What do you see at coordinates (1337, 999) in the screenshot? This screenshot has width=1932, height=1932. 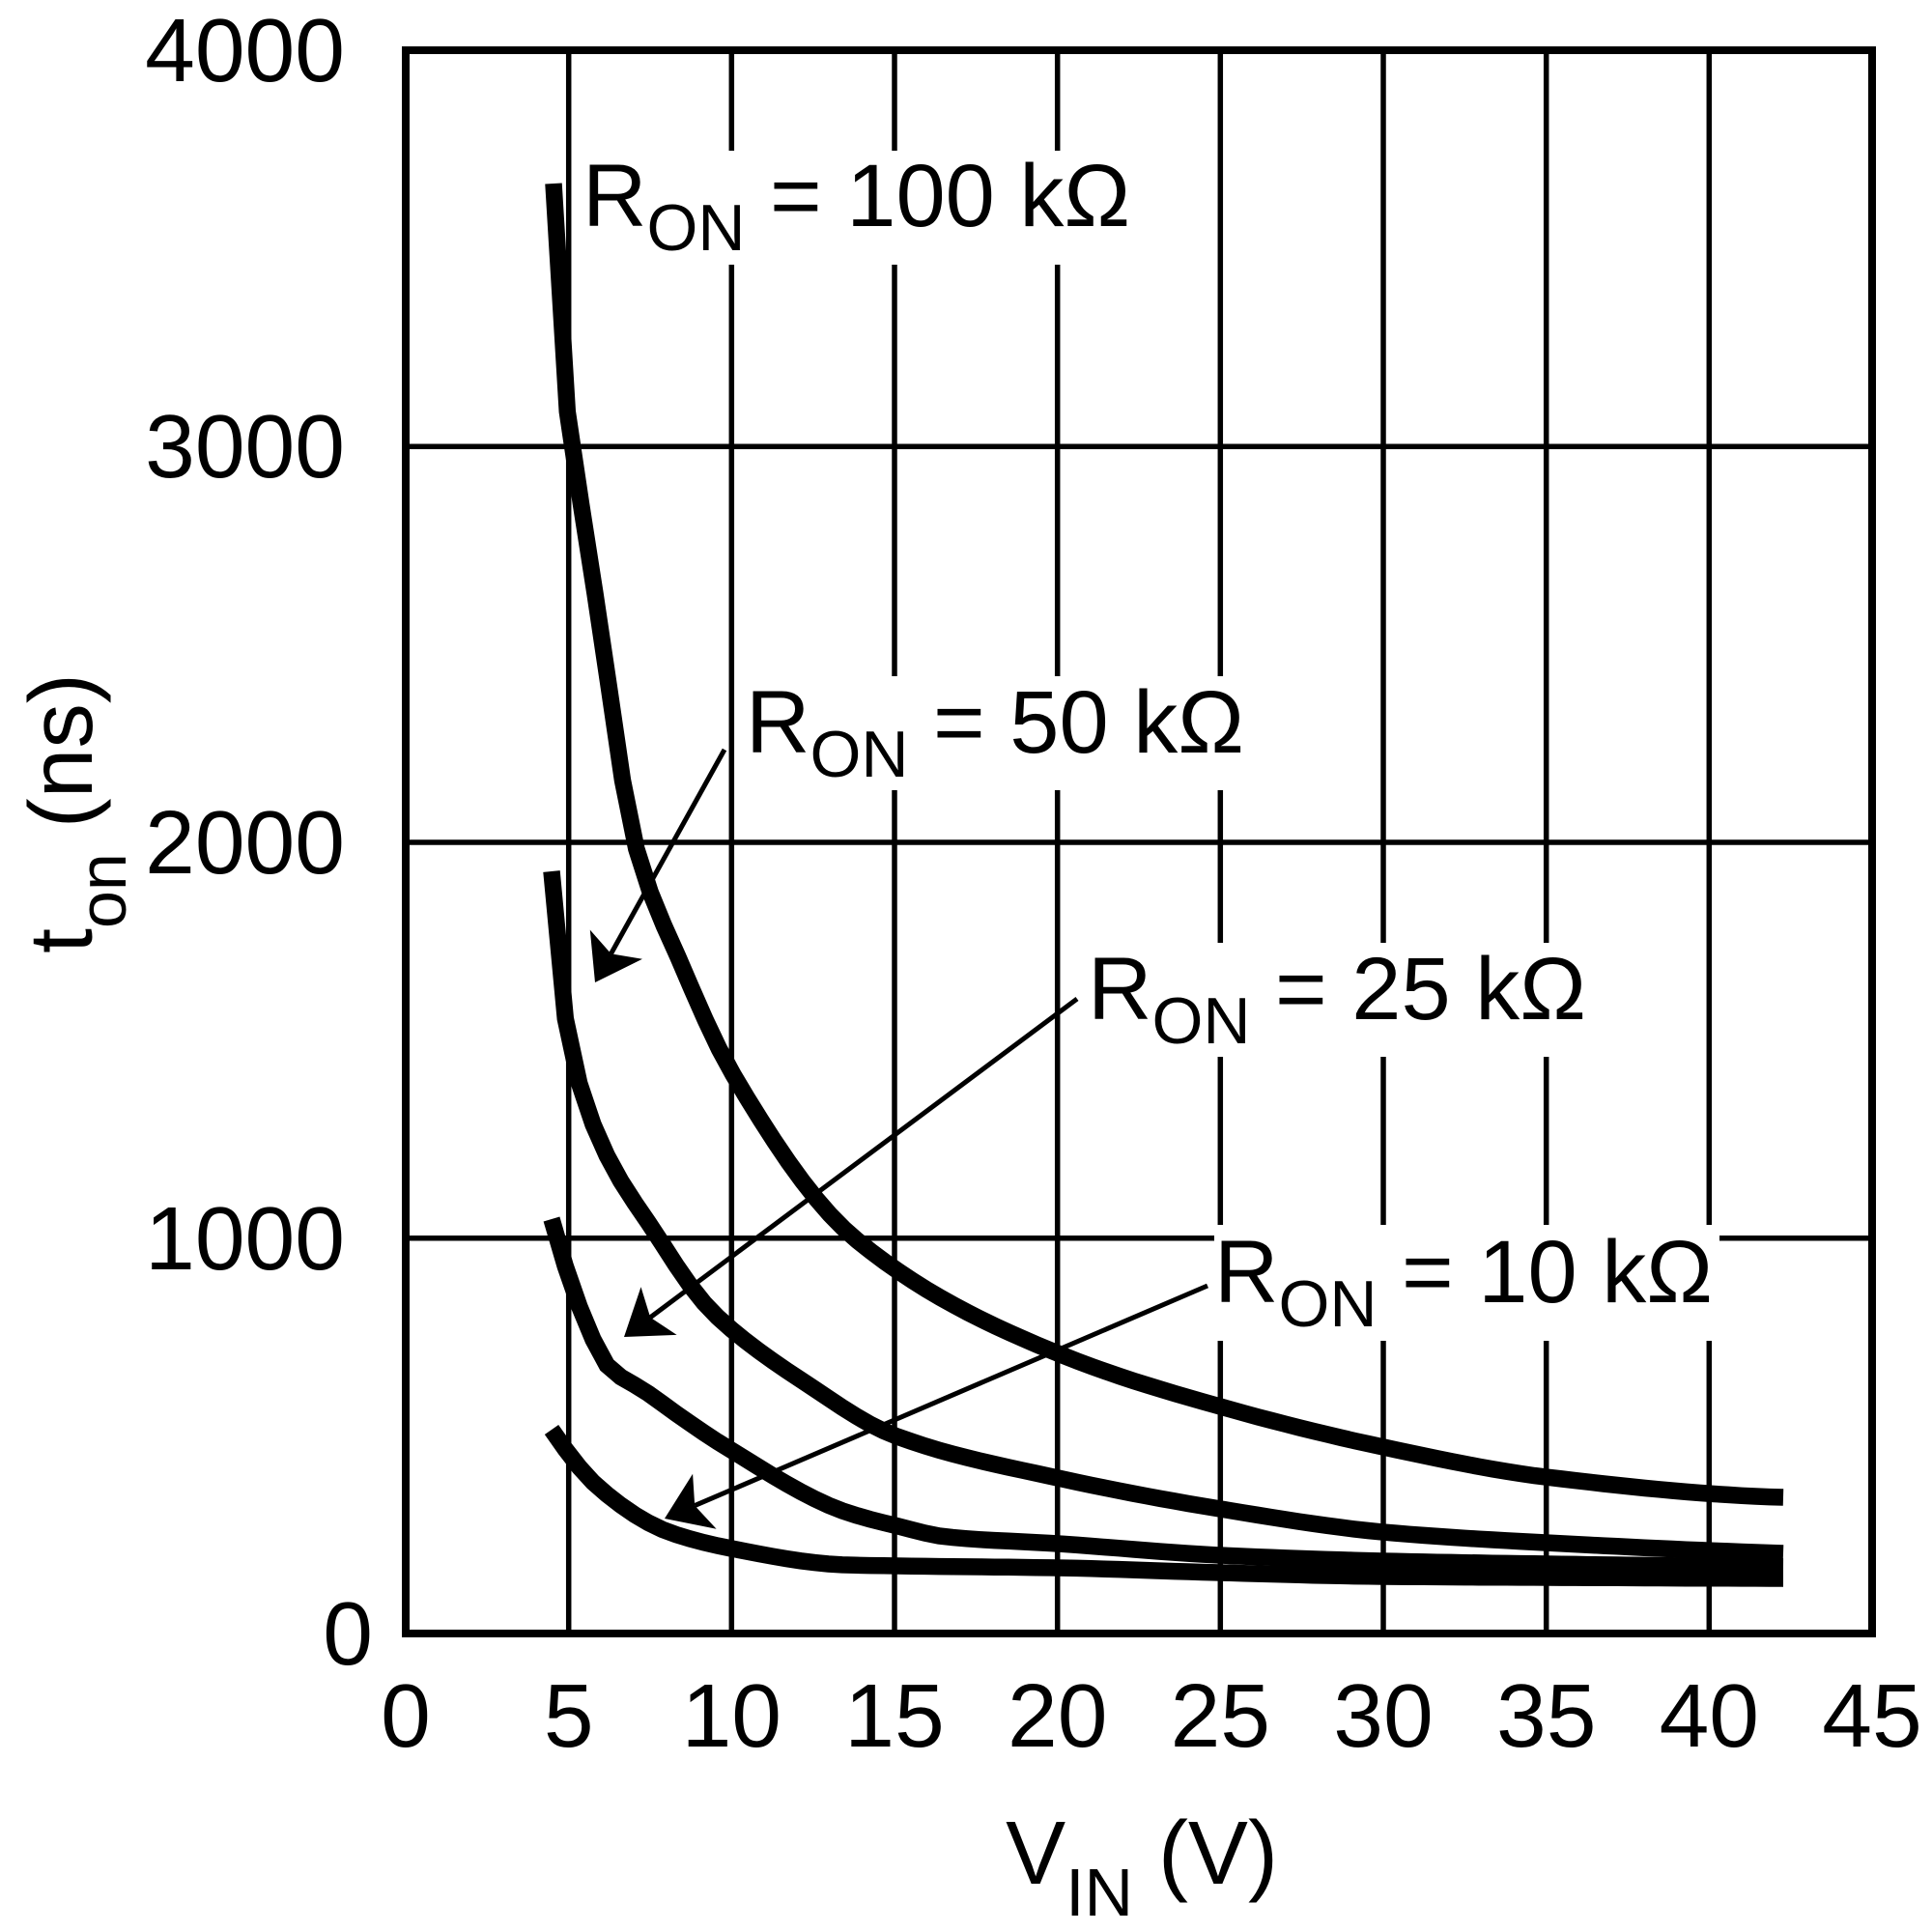 I see `svg-text: RON = 25 kΩ` at bounding box center [1337, 999].